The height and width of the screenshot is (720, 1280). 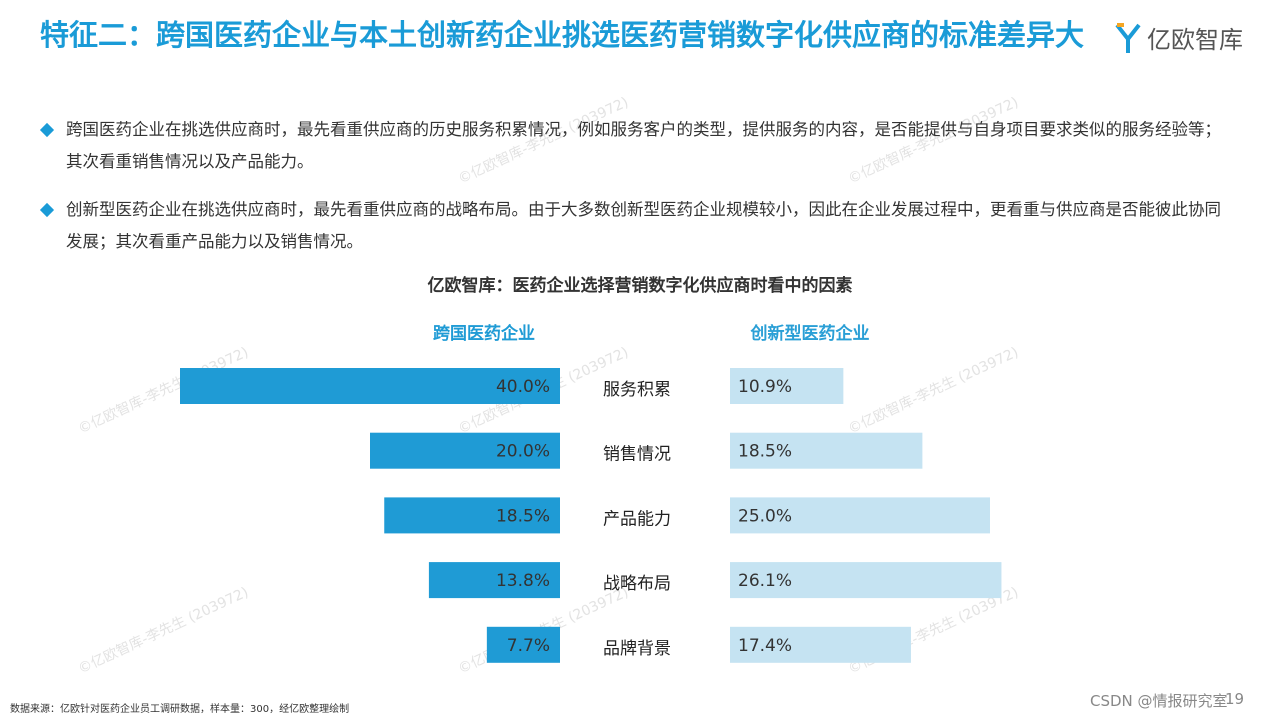 What do you see at coordinates (637, 455) in the screenshot?
I see `category-label: 销售情况` at bounding box center [637, 455].